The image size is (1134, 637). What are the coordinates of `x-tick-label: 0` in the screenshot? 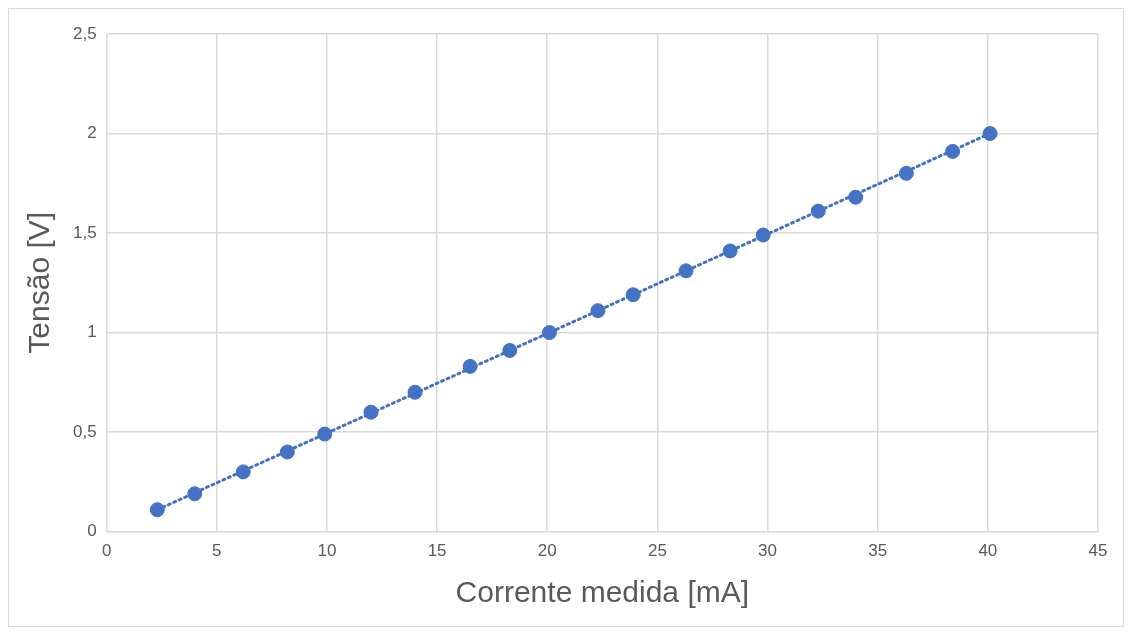 It's located at (106, 551).